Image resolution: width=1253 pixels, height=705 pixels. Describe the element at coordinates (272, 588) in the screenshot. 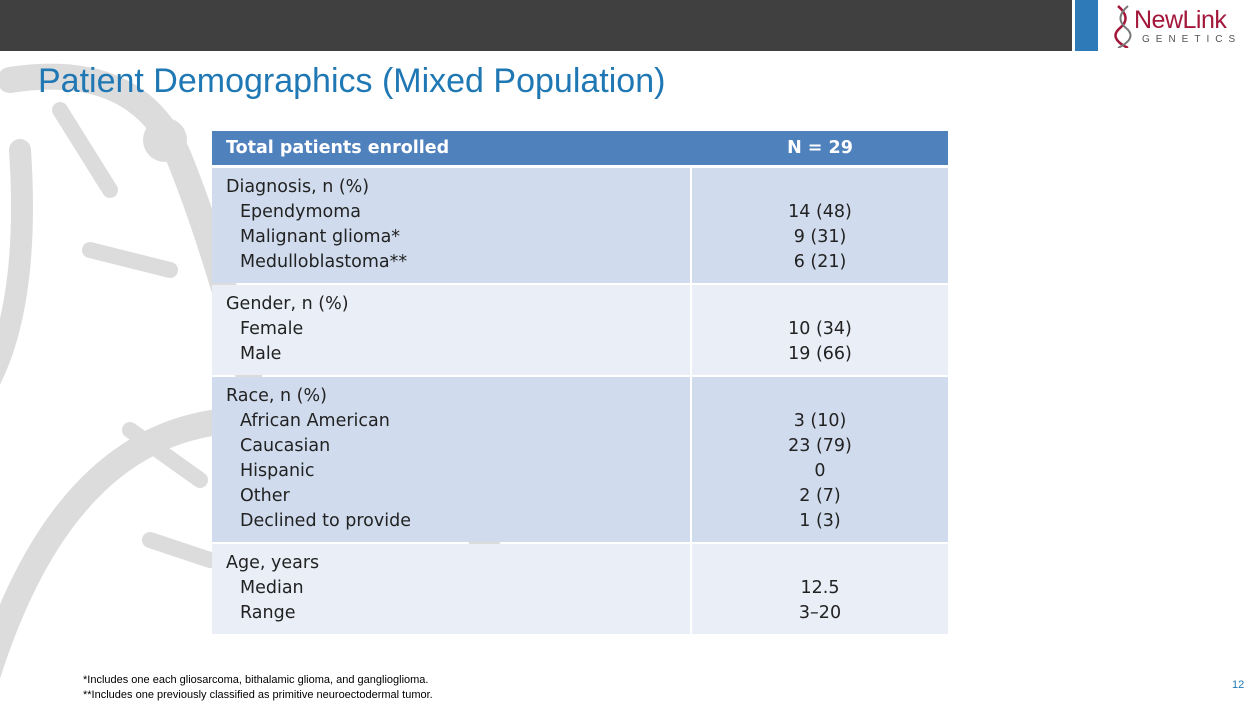

I see `item-label: Median` at that location.